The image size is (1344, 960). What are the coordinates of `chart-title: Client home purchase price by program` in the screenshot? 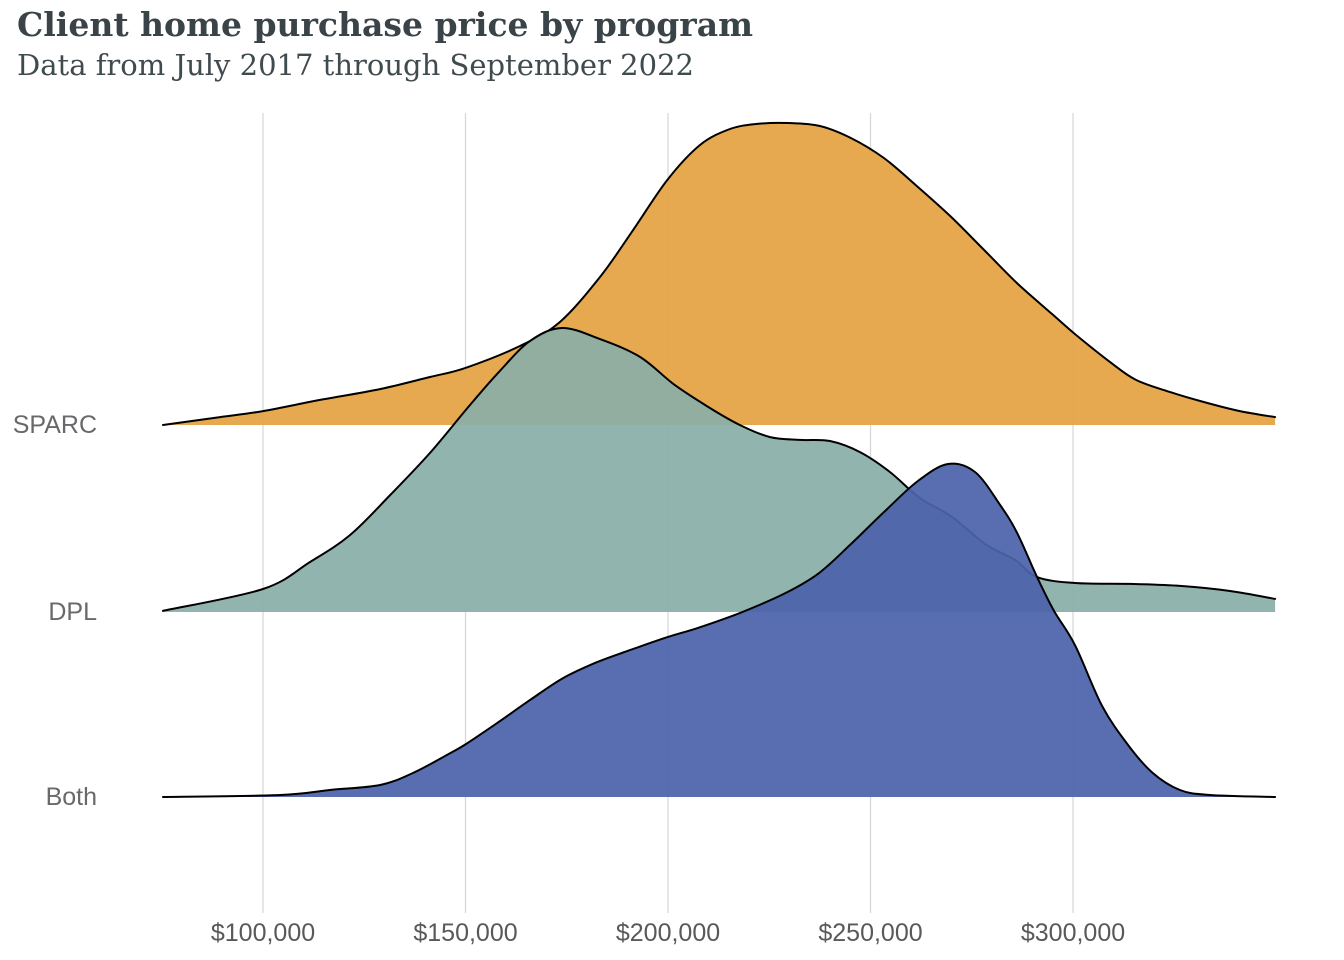 It's located at (385, 24).